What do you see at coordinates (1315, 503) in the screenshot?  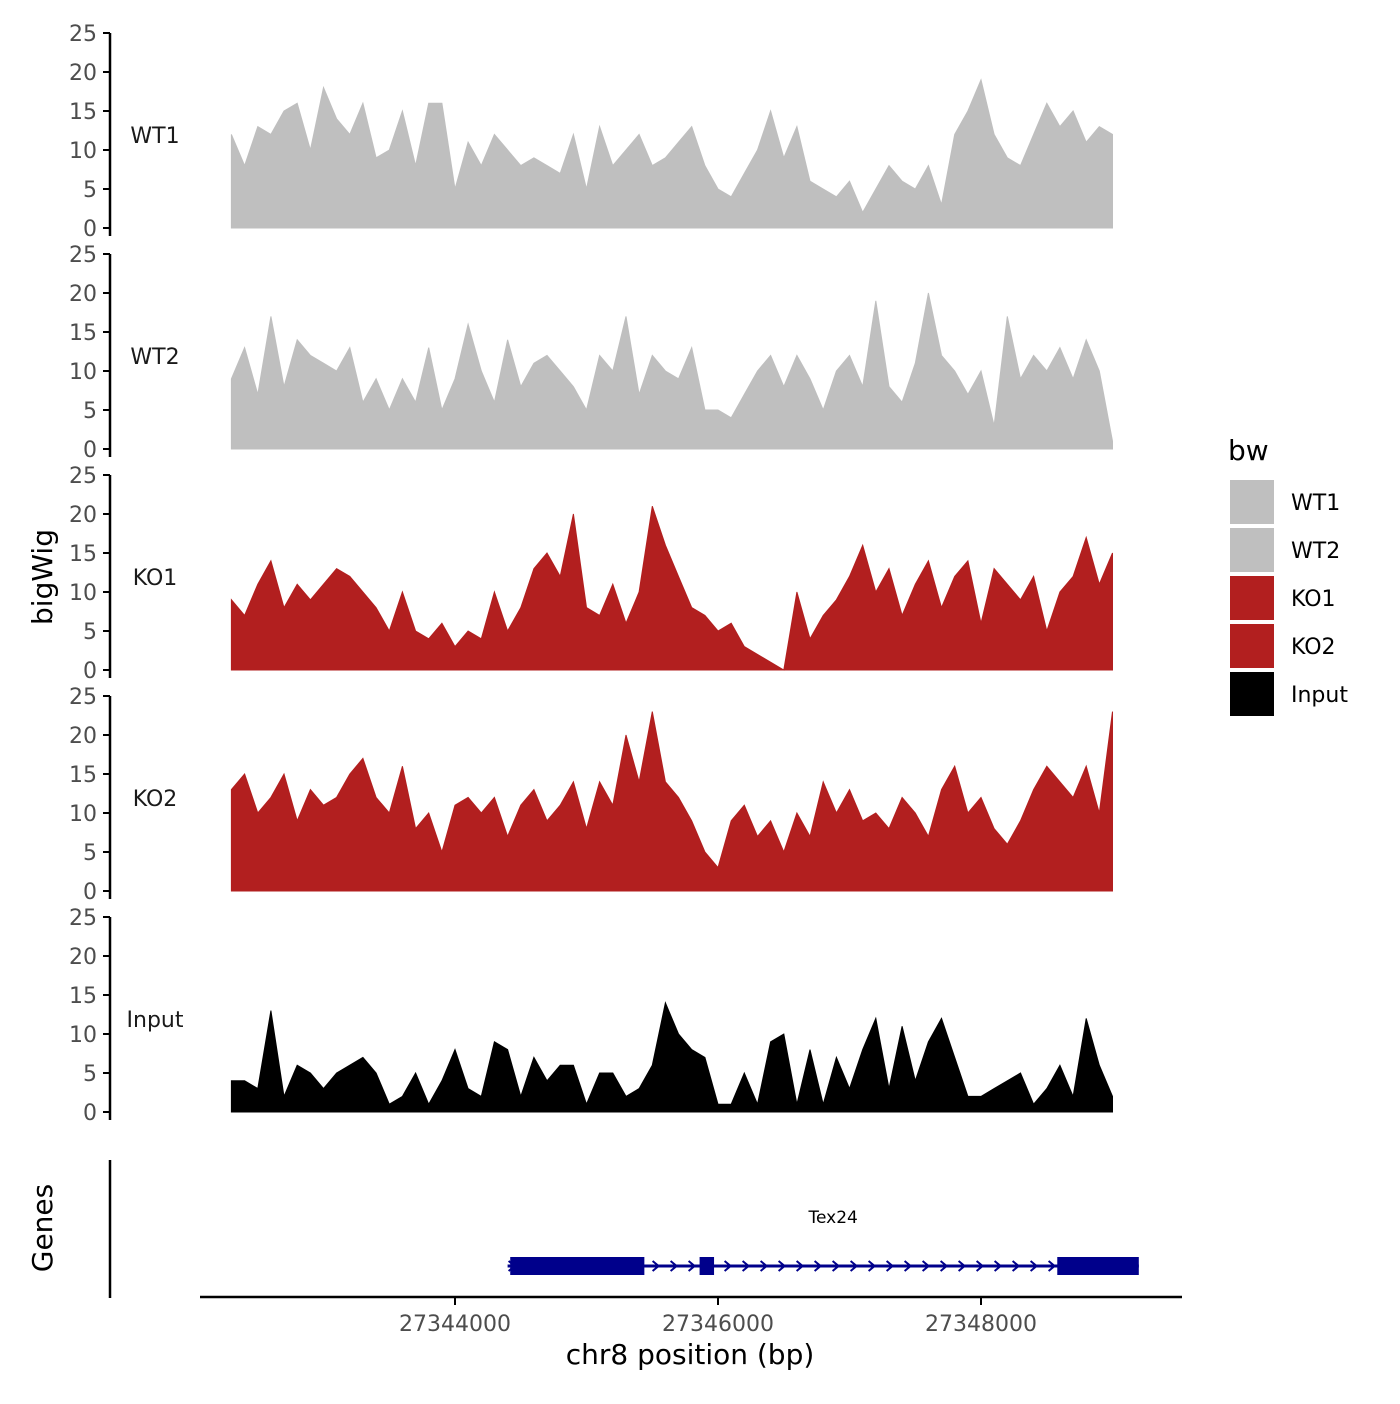 I see `legend-label: WT1` at bounding box center [1315, 503].